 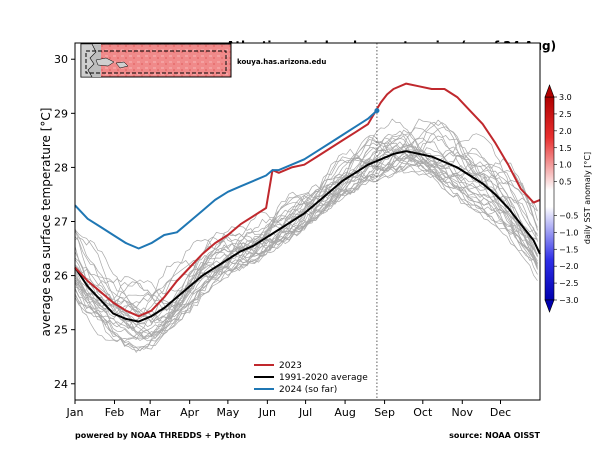 I want to click on colorbar-tick-label: −2.5, so click(x=568, y=283).